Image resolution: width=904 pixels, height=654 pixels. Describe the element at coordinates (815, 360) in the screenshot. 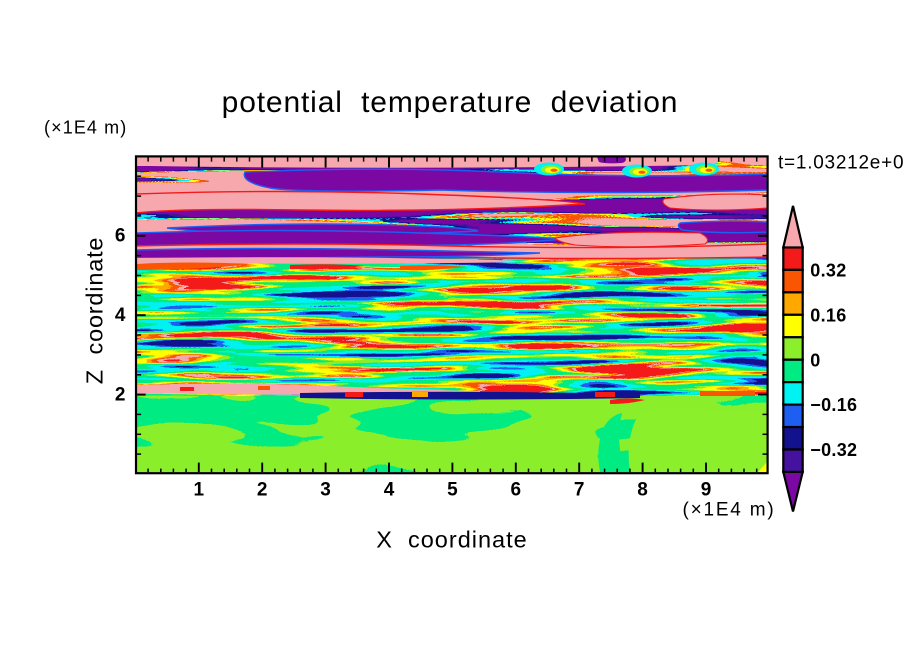

I see `svg-text: 0` at that location.